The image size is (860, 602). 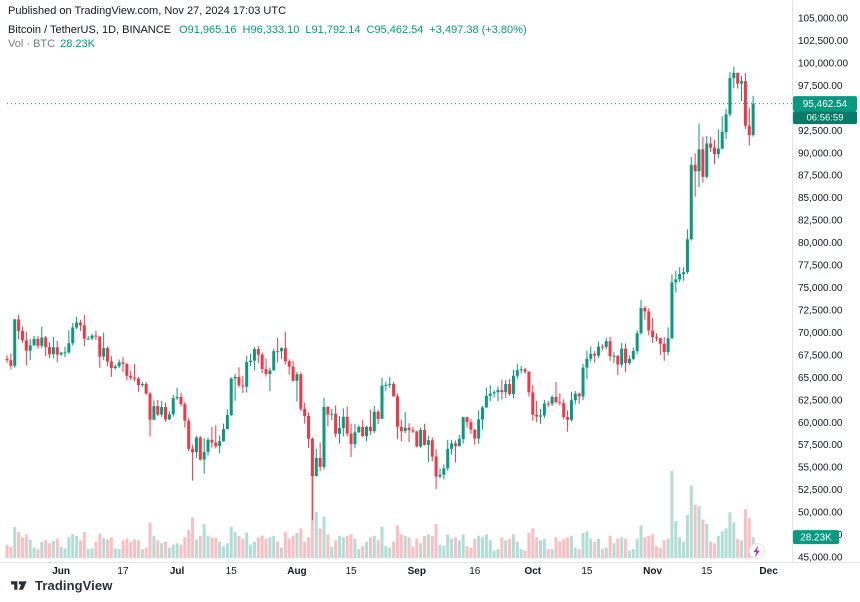 What do you see at coordinates (820, 378) in the screenshot?
I see `svg-text: 65,000.00` at bounding box center [820, 378].